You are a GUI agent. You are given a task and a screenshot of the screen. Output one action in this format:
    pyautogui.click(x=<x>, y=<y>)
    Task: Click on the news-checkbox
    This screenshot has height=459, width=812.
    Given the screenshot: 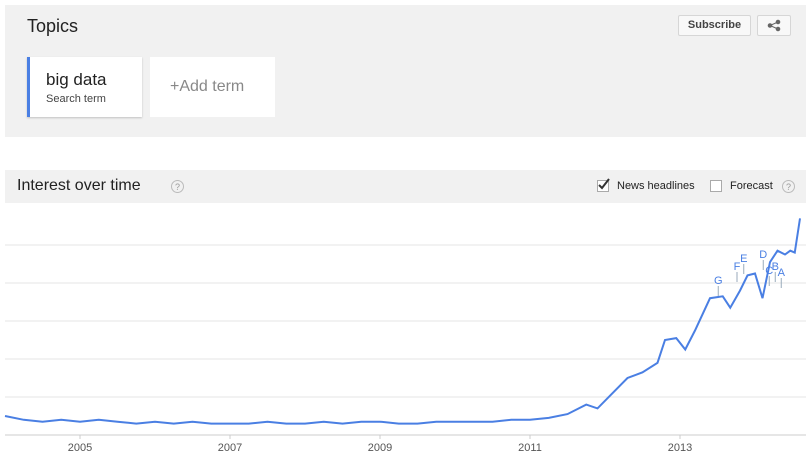 What is the action you would take?
    pyautogui.click(x=603, y=185)
    